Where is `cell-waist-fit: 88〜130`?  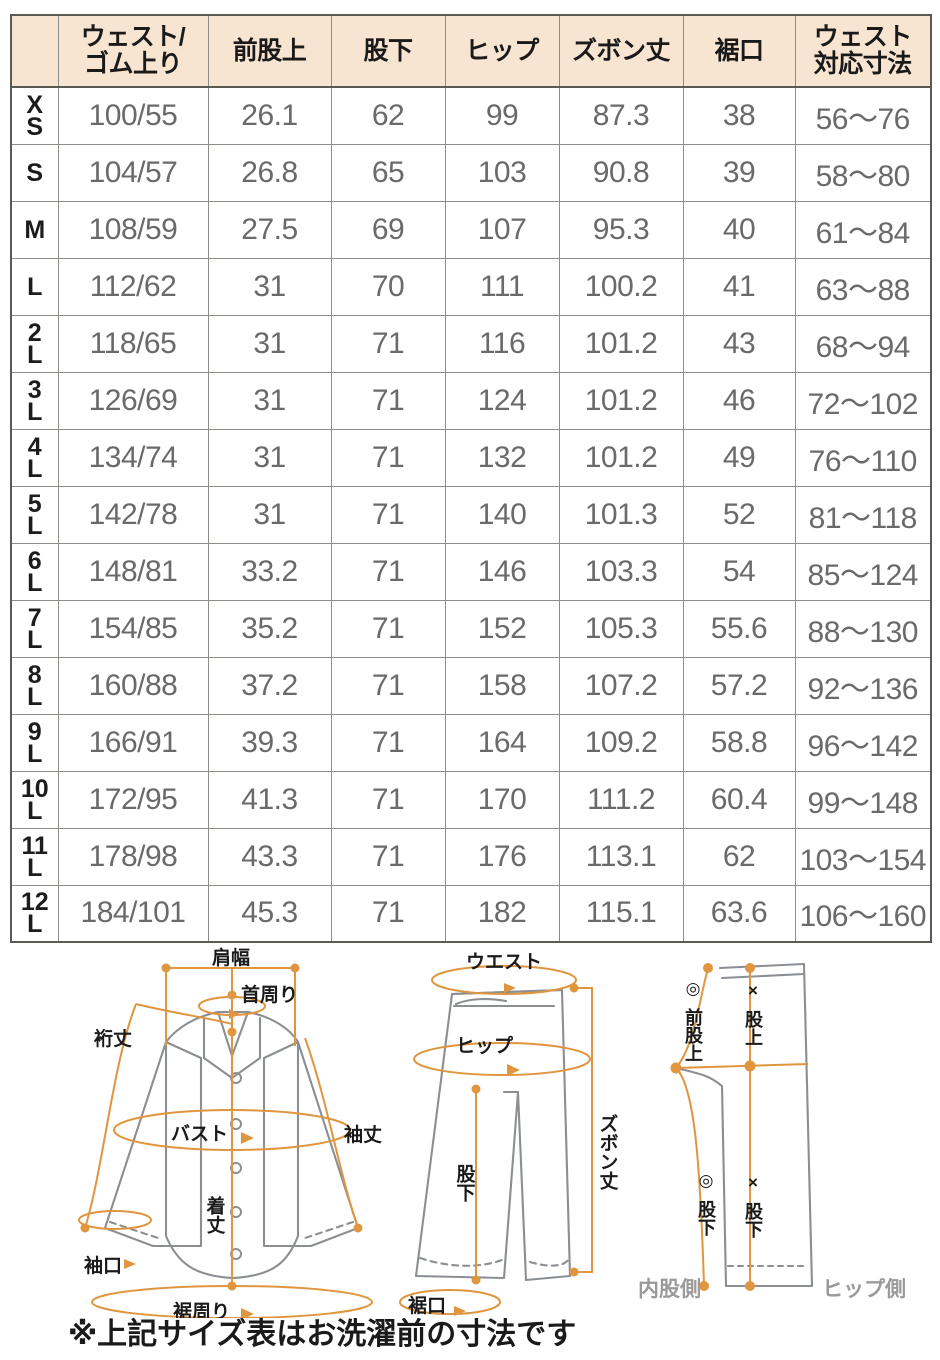
cell-waist-fit: 88〜130 is located at coordinates (863, 628).